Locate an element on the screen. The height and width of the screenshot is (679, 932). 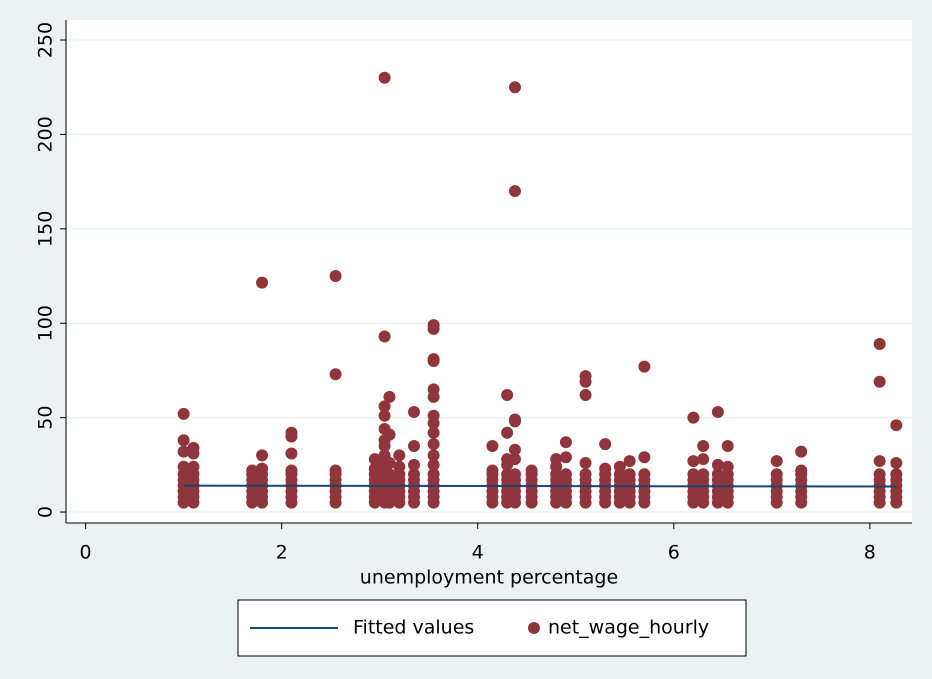
legend: Fitted values net_wage_hourly is located at coordinates (479, 628).